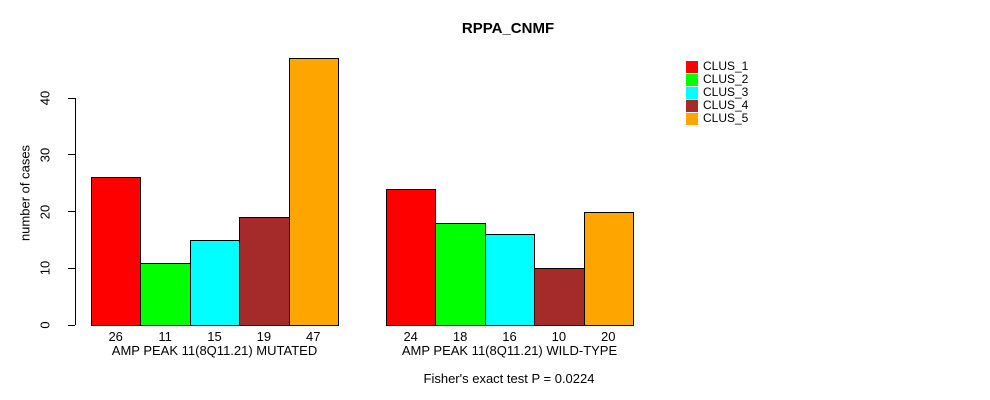  Describe the element at coordinates (559, 336) in the screenshot. I see `bar-value-label: 10` at that location.